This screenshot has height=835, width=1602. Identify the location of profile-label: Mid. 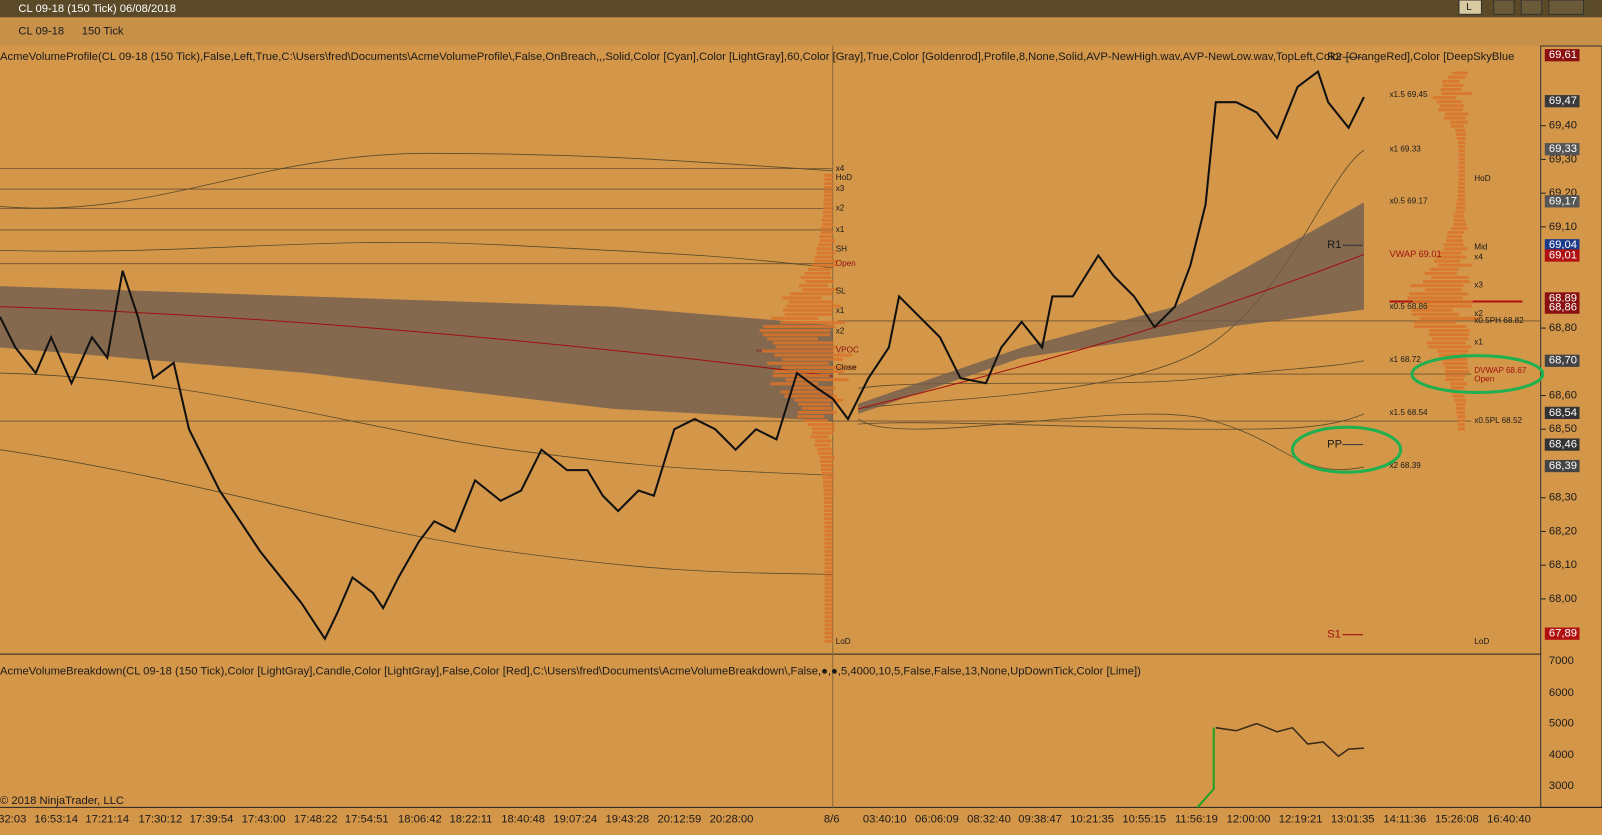
(1481, 246).